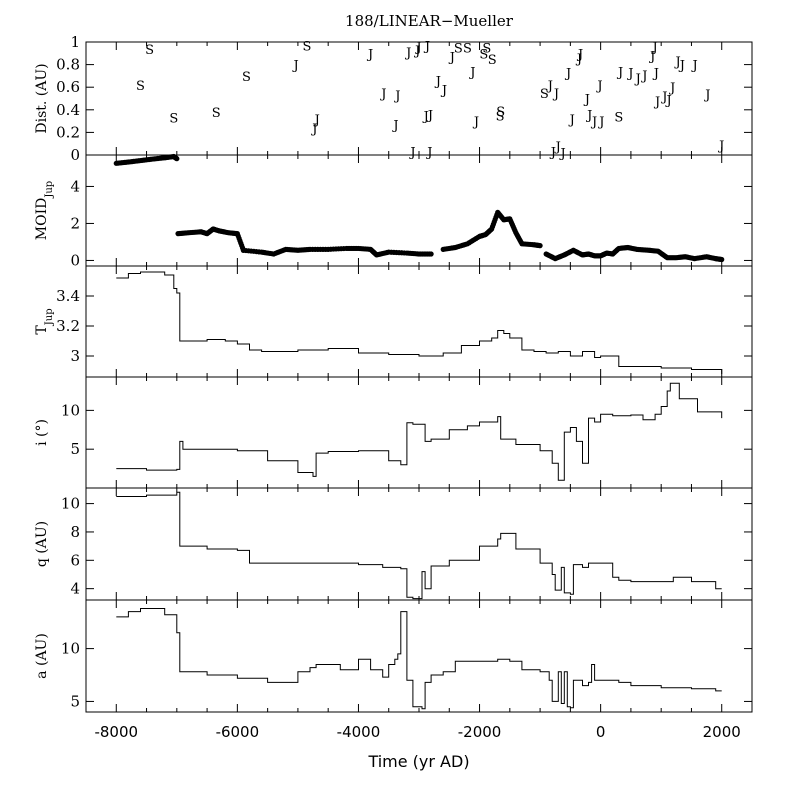 Image resolution: width=797 pixels, height=801 pixels. What do you see at coordinates (42, 656) in the screenshot?
I see `y-axis-label: a (AU)` at bounding box center [42, 656].